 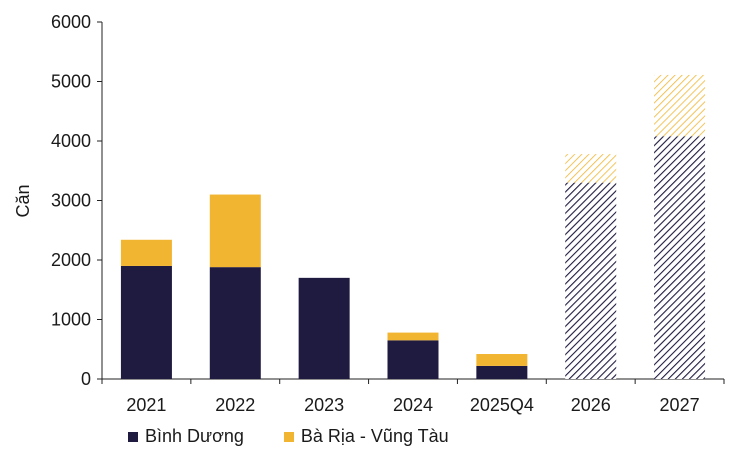 What do you see at coordinates (413, 359) in the screenshot?
I see `bar-binh-duong-2024` at bounding box center [413, 359].